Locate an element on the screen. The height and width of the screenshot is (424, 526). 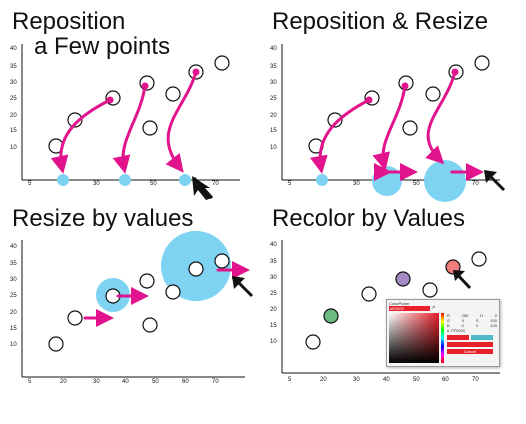
hue-slider is located at coordinates (442, 338).